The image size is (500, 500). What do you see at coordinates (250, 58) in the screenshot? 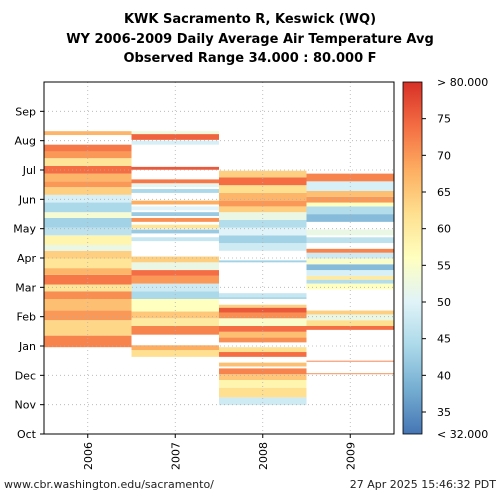
I see `chart-title-line3: Observed Range 34.000 : 80.000 F` at bounding box center [250, 58].